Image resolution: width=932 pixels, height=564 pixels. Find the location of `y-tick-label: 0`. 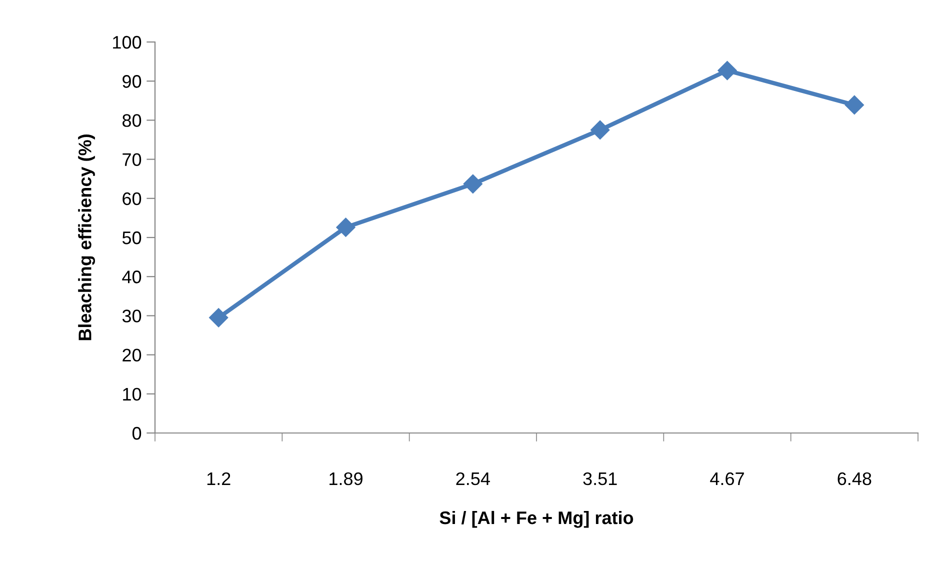

y-tick-label: 0 is located at coordinates (137, 433).